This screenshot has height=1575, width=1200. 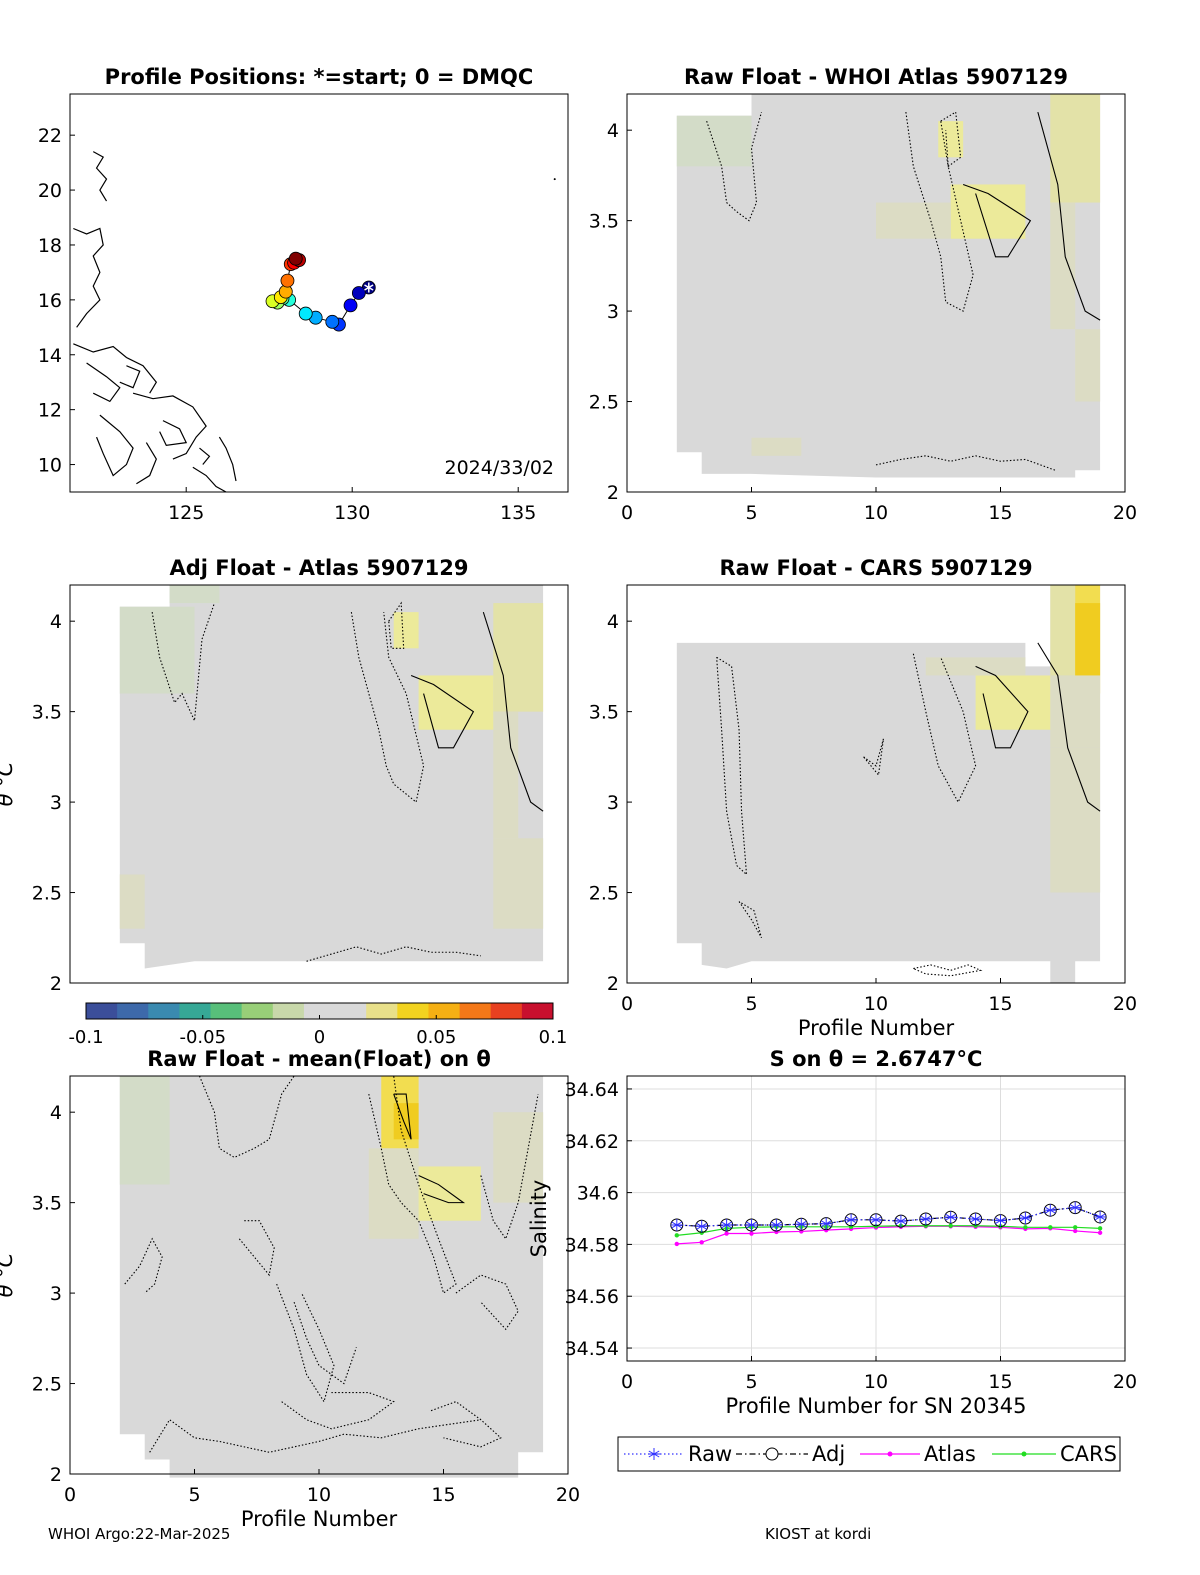 I want to click on raw_whoi-xtick-label: 20, so click(x=1125, y=513).